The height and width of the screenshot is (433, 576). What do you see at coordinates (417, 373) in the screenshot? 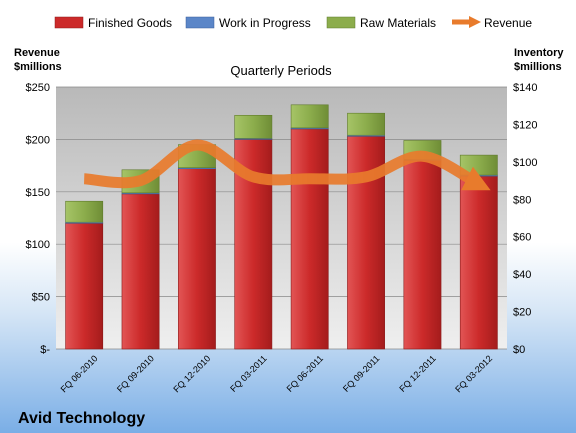
I see `x-tick-label: FQ 12-2011` at bounding box center [417, 373].